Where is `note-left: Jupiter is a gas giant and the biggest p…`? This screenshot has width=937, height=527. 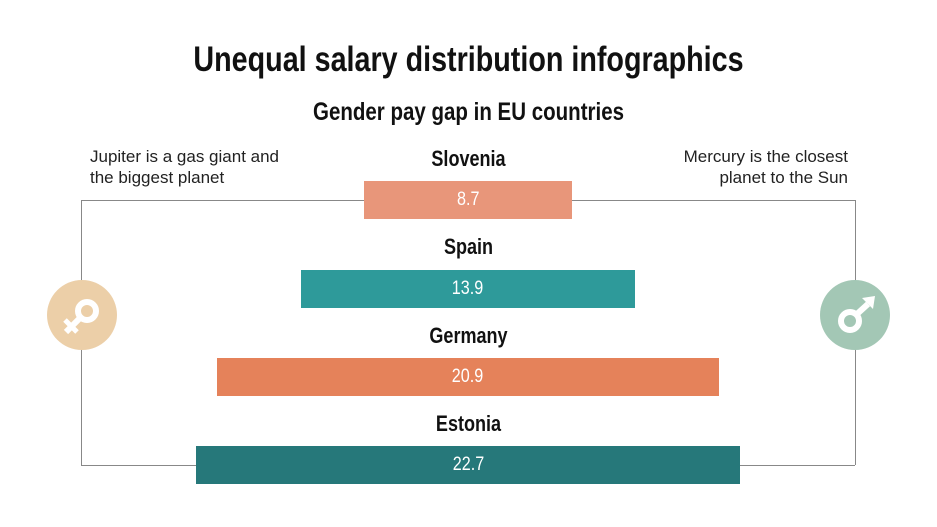
note-left: Jupiter is a gas giant and the biggest p… is located at coordinates (185, 167).